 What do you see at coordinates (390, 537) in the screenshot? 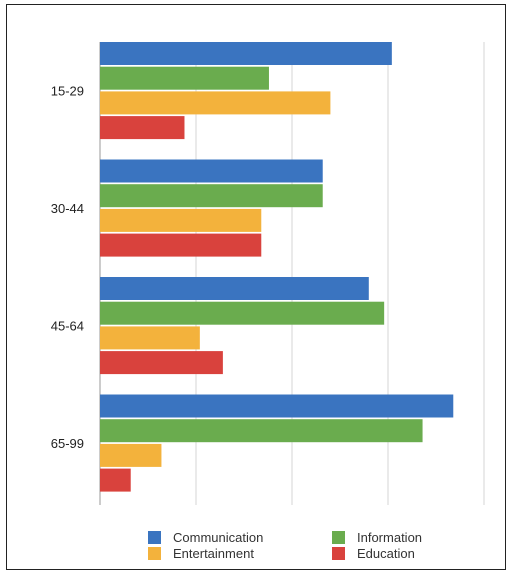
I see `legend-label-information: Information` at bounding box center [390, 537].